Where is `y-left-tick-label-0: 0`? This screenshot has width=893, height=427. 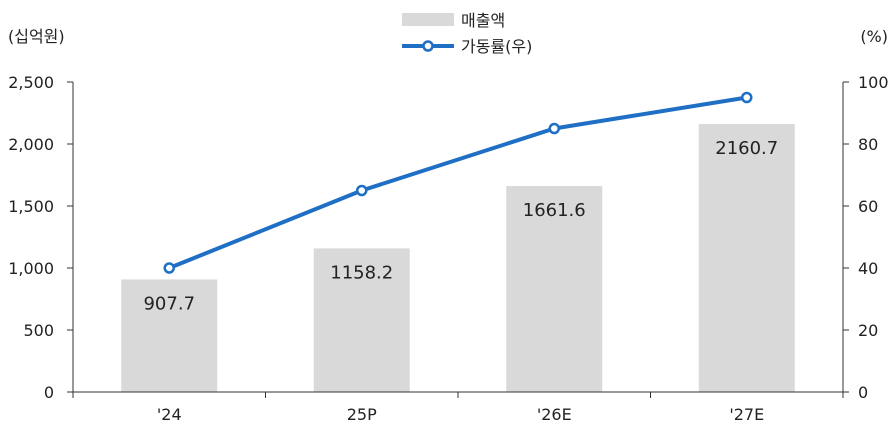
y-left-tick-label-0: 0 is located at coordinates (49, 392).